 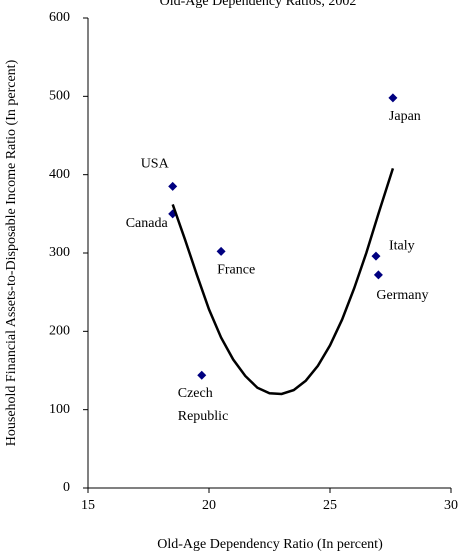 What do you see at coordinates (66, 487) in the screenshot?
I see `y-tick-label: 0` at bounding box center [66, 487].